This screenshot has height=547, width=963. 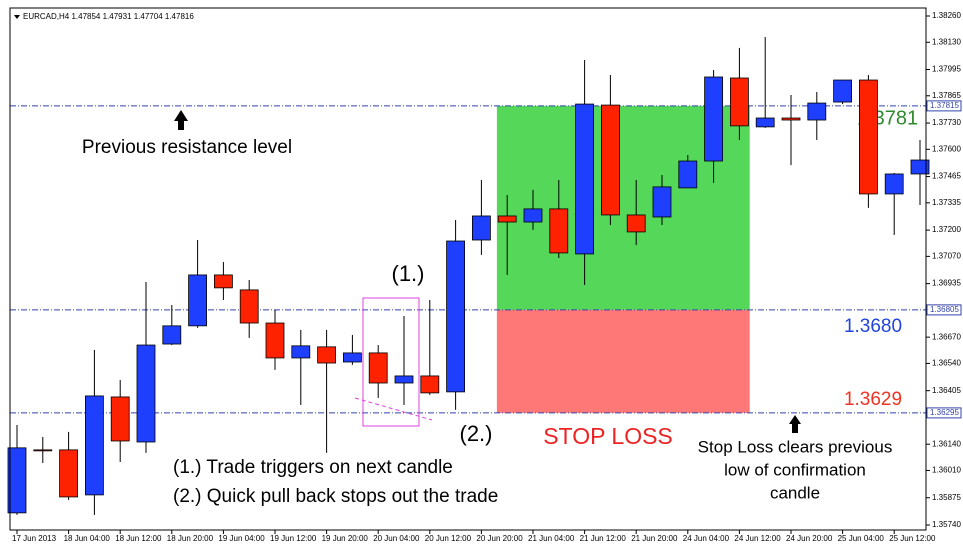 What do you see at coordinates (408, 273) in the screenshot?
I see `annotation: (1.)` at bounding box center [408, 273].